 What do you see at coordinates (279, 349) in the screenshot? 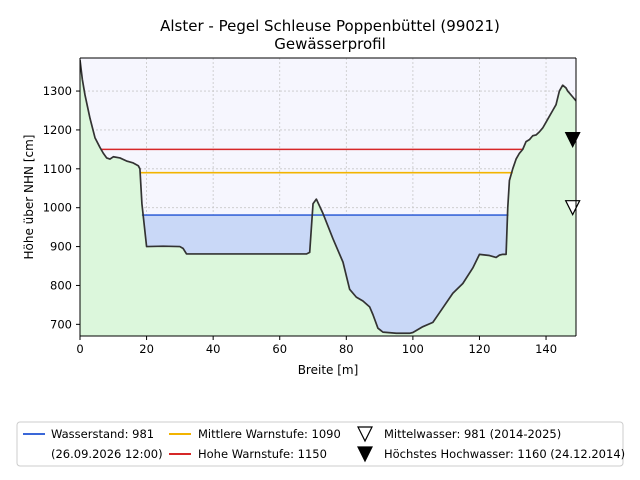
I see `x-tick-label: 60` at bounding box center [279, 349].